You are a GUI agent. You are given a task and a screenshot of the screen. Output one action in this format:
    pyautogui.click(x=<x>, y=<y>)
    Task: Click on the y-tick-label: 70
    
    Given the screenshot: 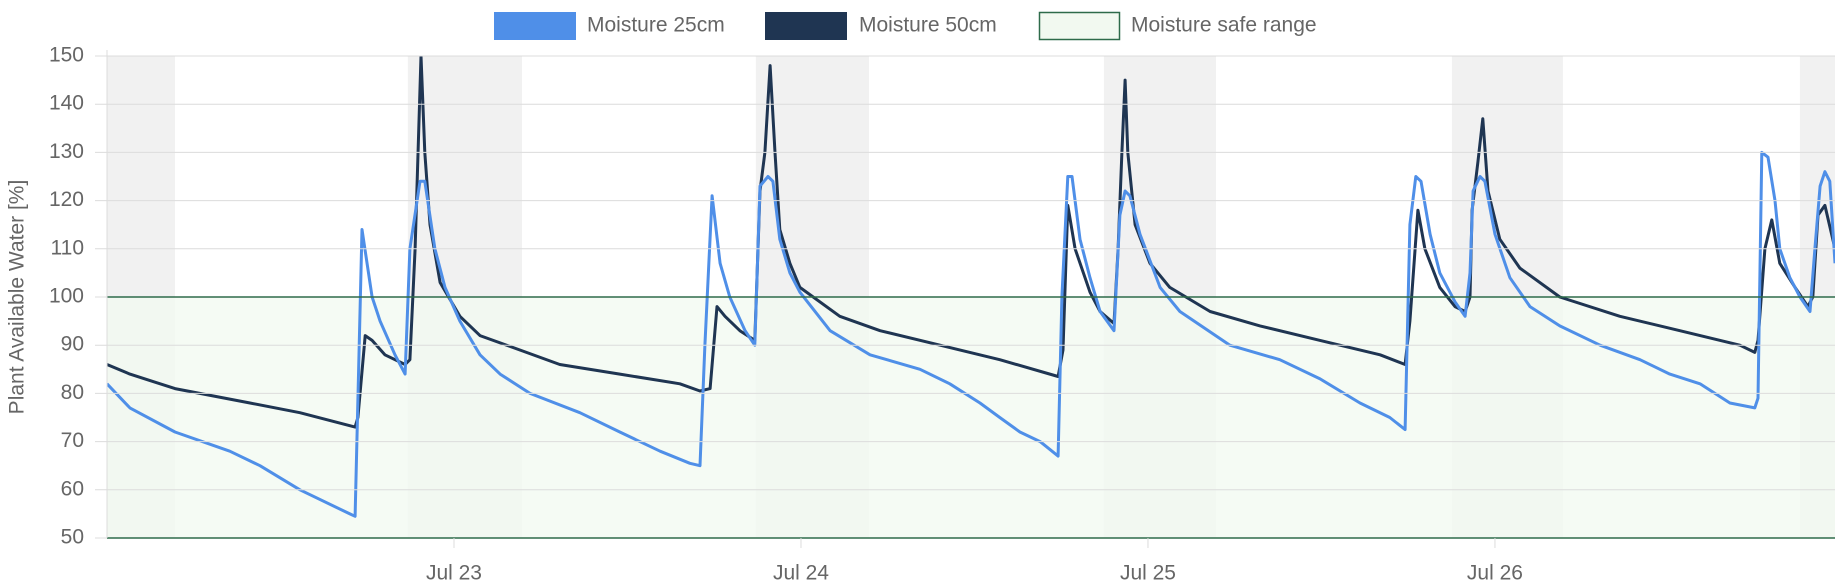 What is the action you would take?
    pyautogui.click(x=72, y=440)
    